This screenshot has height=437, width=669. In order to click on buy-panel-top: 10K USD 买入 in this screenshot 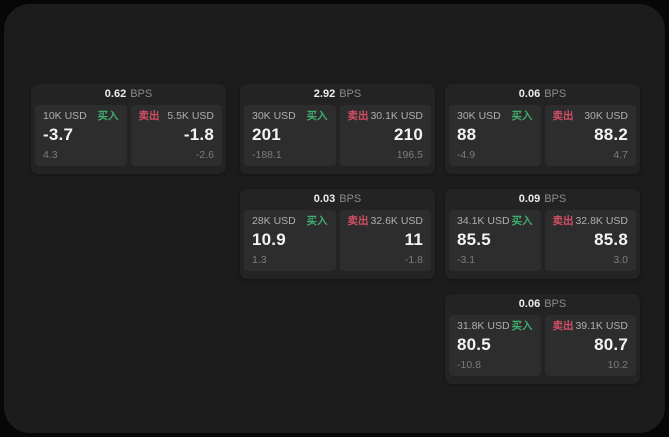, I will do `click(81, 116)`.